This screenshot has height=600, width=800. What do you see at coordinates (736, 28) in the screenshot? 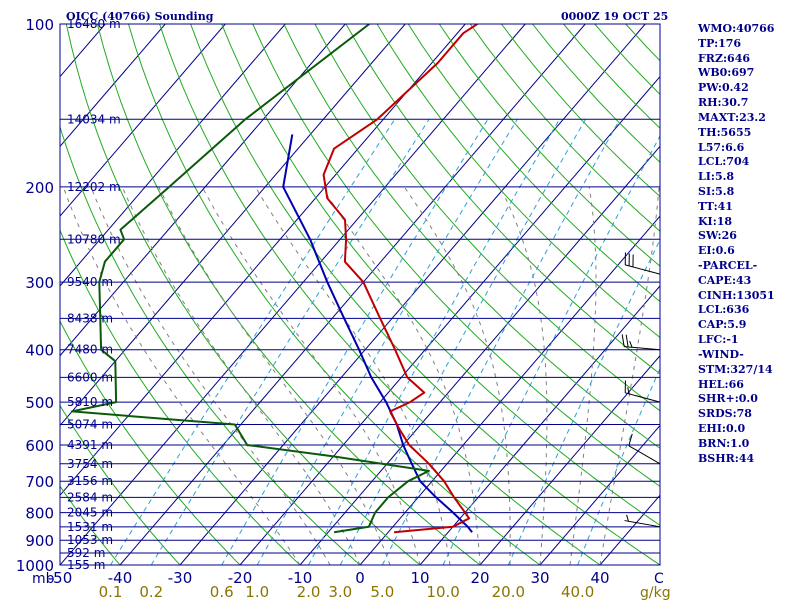
I see `sounding-index-item: WMO:40766` at bounding box center [736, 28].